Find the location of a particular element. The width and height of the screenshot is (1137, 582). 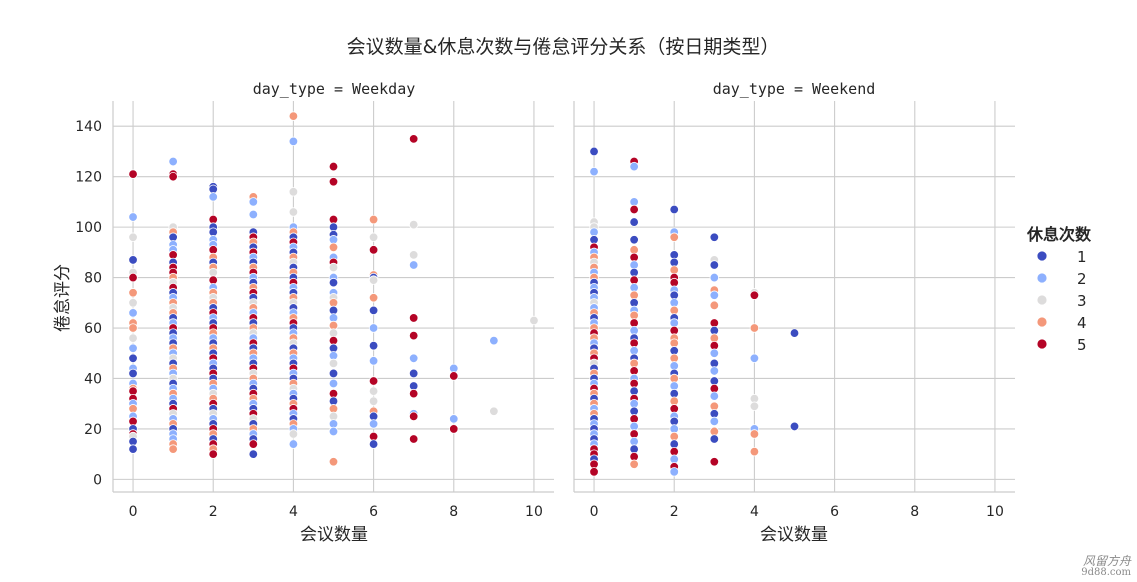

y-tick-label: 100 is located at coordinates (88, 228).